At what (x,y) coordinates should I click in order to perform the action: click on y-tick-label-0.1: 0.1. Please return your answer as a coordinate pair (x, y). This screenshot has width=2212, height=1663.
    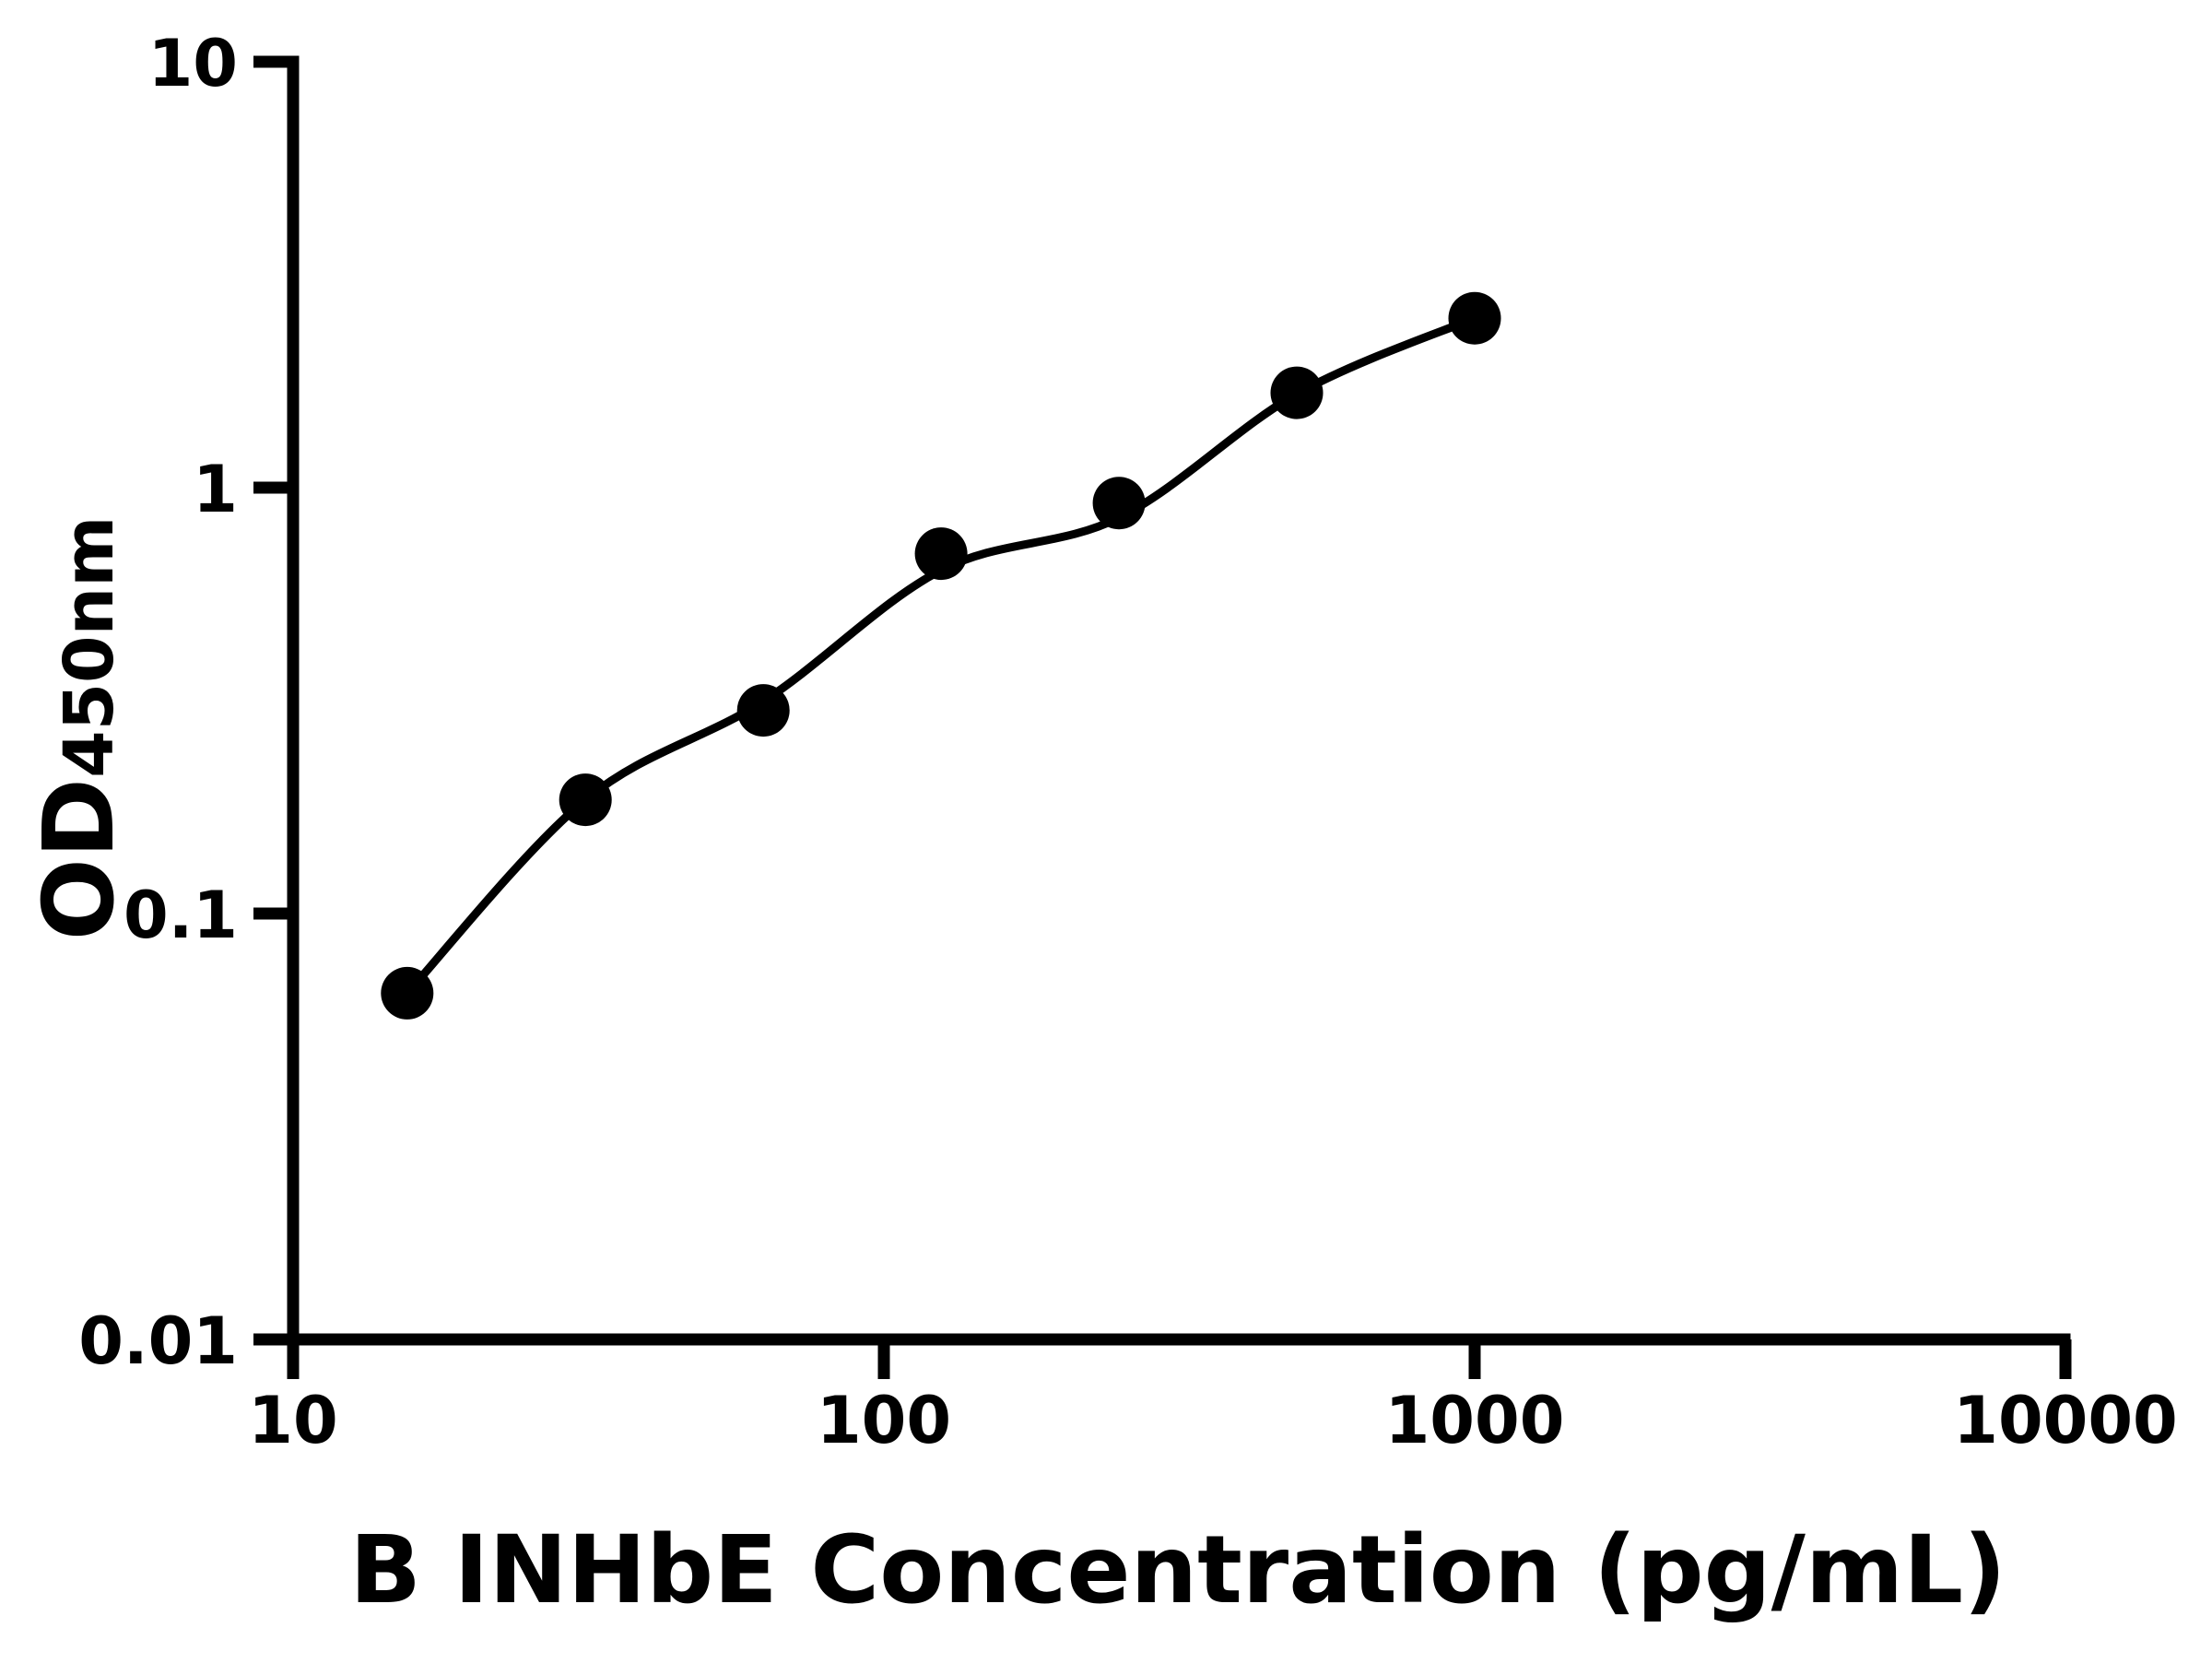
    Looking at the image, I should click on (181, 915).